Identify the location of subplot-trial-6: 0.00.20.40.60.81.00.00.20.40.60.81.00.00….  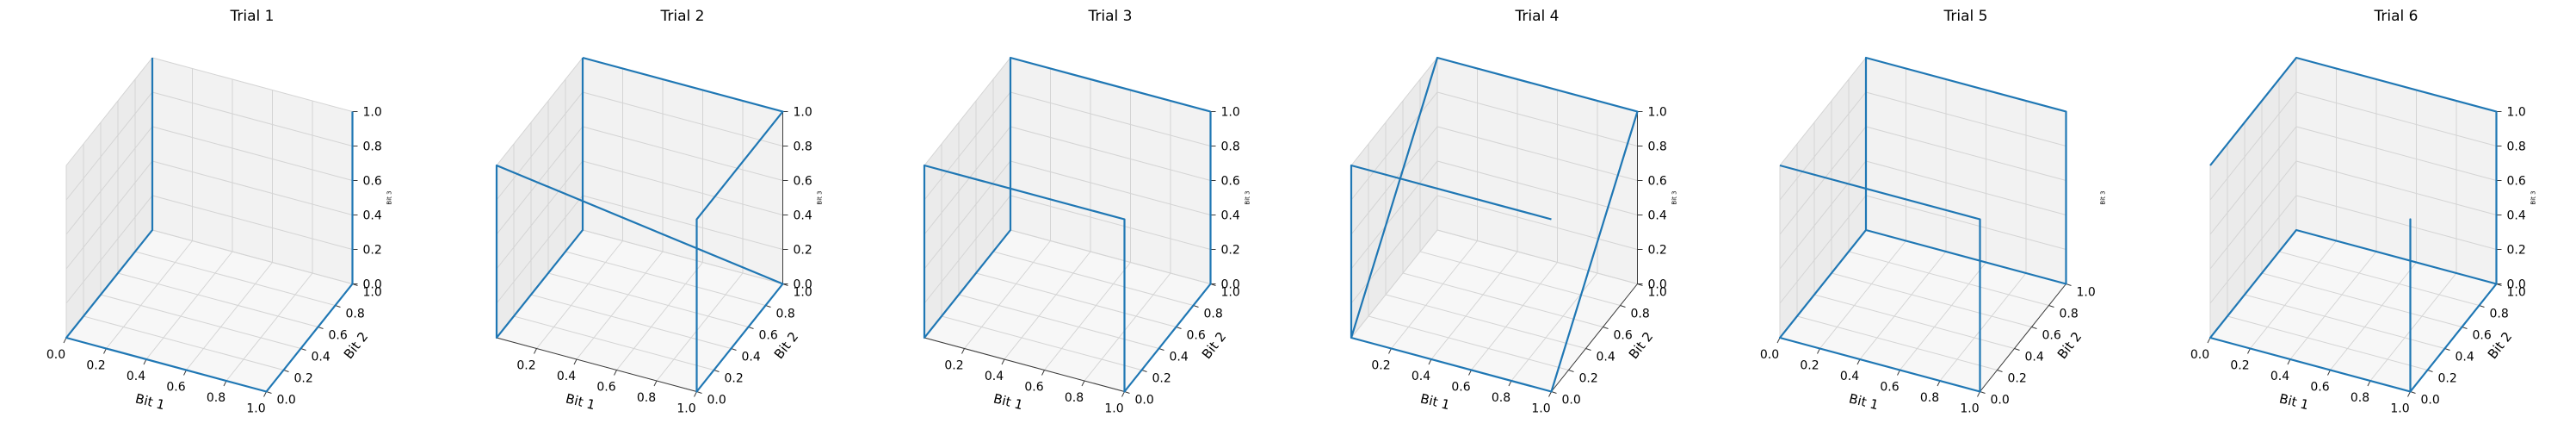
(2363, 212).